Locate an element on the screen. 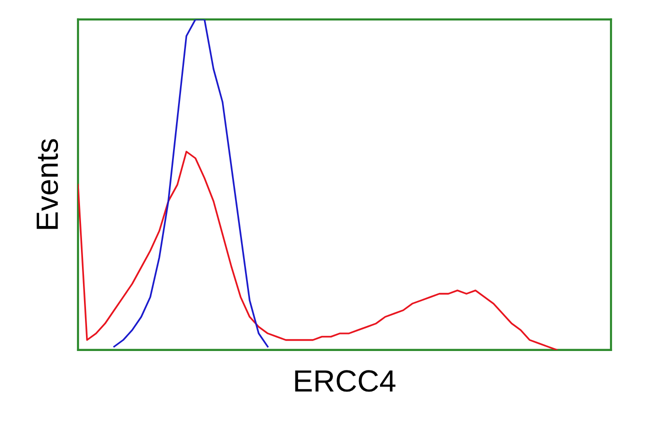 This screenshot has width=650, height=432. y-axis-title: Events is located at coordinates (47, 184).